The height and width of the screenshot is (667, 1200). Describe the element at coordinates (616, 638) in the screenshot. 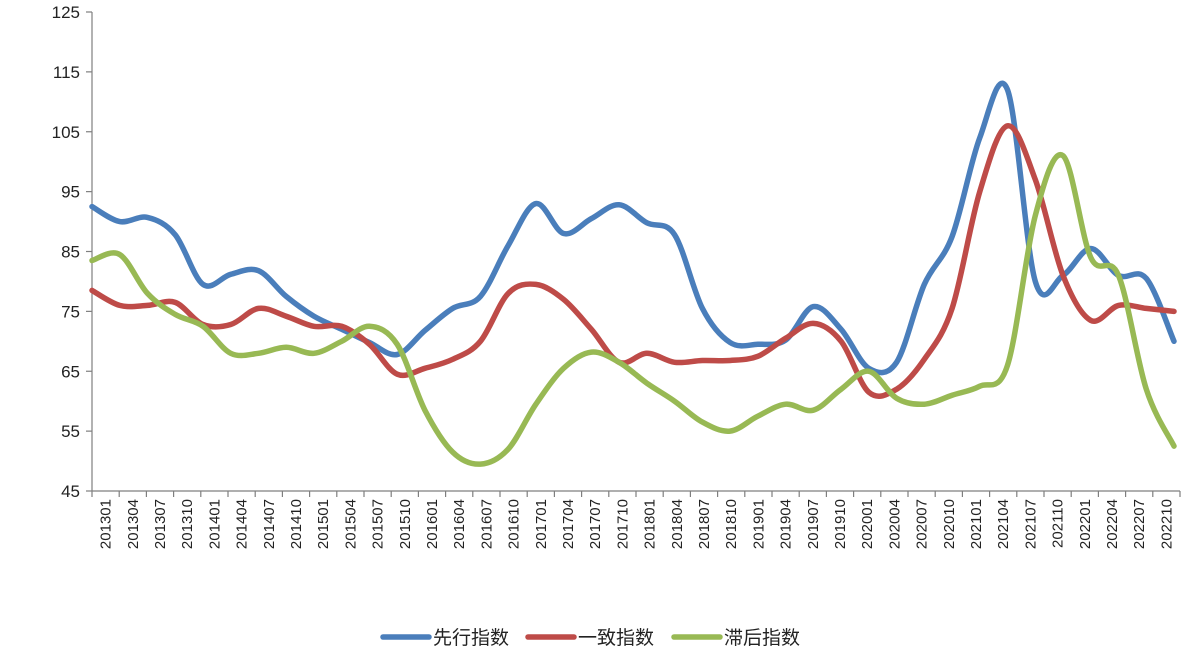

I see `legend-label-2: 一致指数` at that location.